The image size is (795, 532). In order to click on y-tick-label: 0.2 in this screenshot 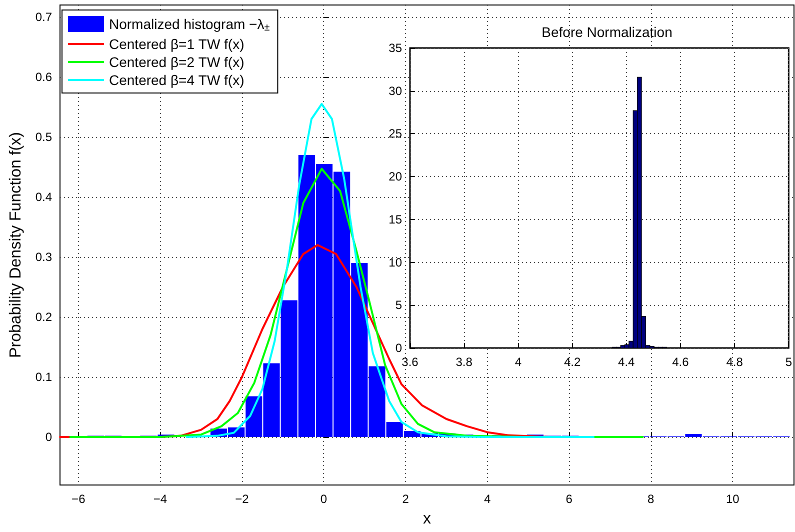, I will do `click(43, 317)`.